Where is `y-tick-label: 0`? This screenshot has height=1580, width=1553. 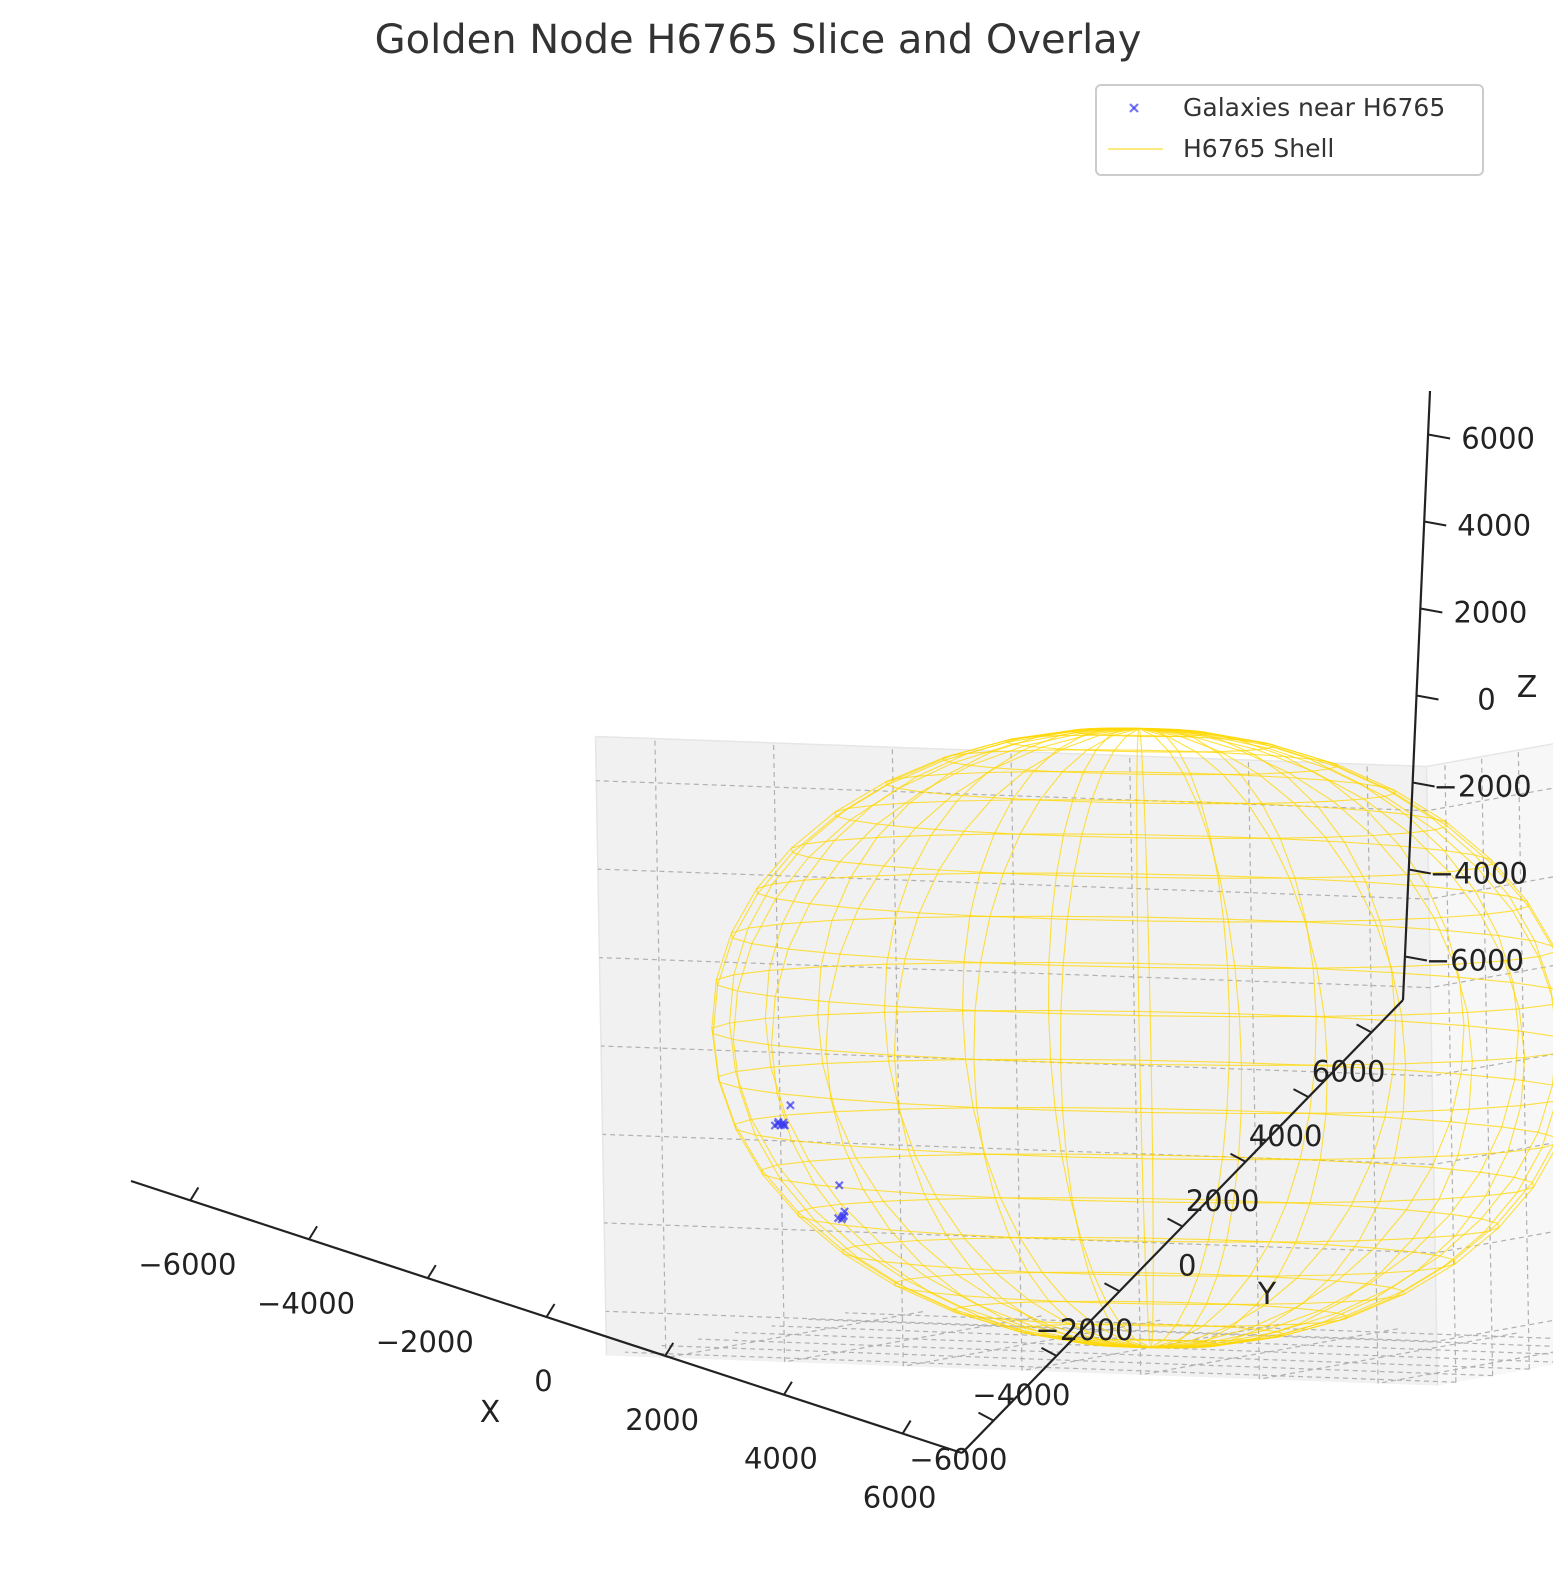
y-tick-label: 0 is located at coordinates (1187, 1266).